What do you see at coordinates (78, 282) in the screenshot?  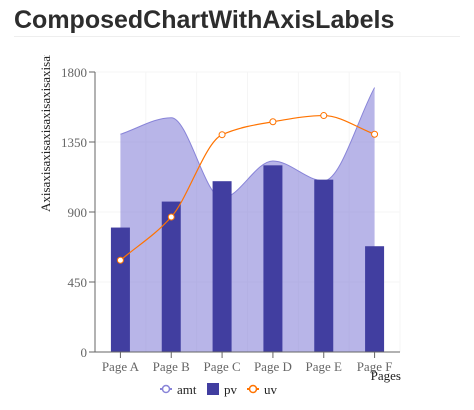 I see `y-tick-label: 450` at bounding box center [78, 282].